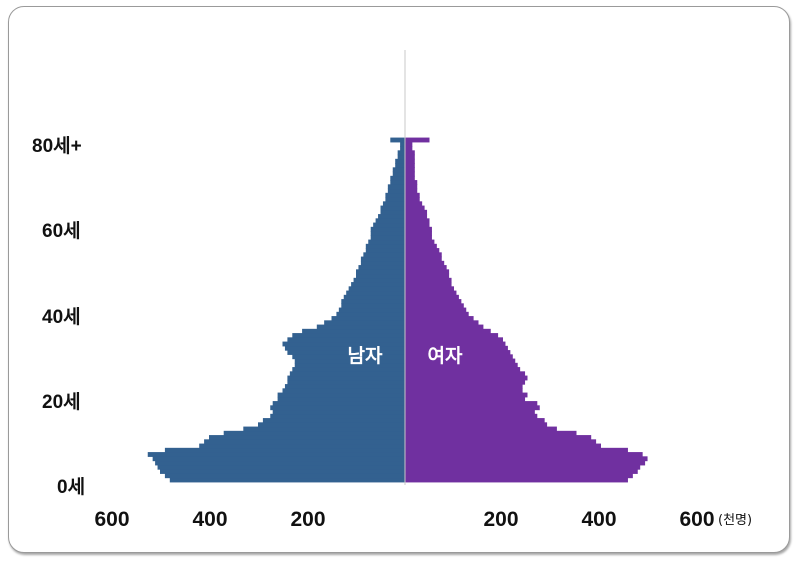 This screenshot has height=561, width=794. I want to click on x-tick-label: 400, so click(209, 519).